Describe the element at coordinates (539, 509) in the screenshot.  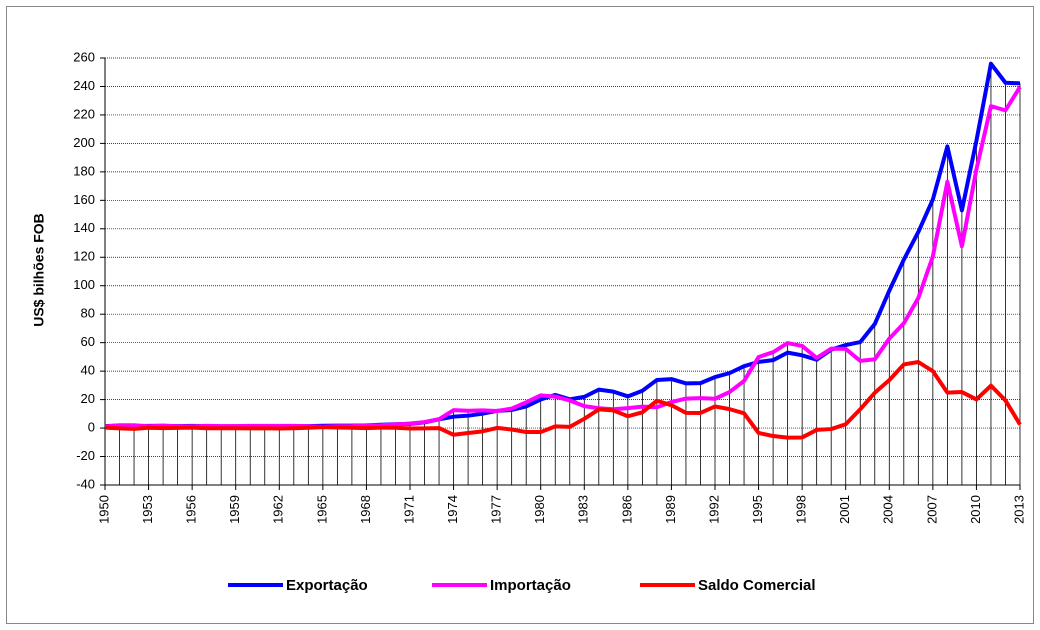
I see `x-tick-label: 1980` at that location.